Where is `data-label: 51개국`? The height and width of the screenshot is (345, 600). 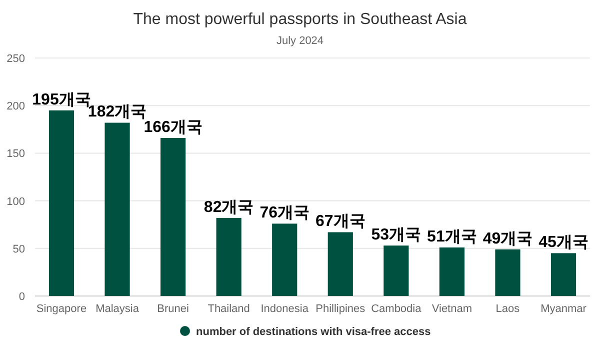
data-label: 51개국 is located at coordinates (452, 237).